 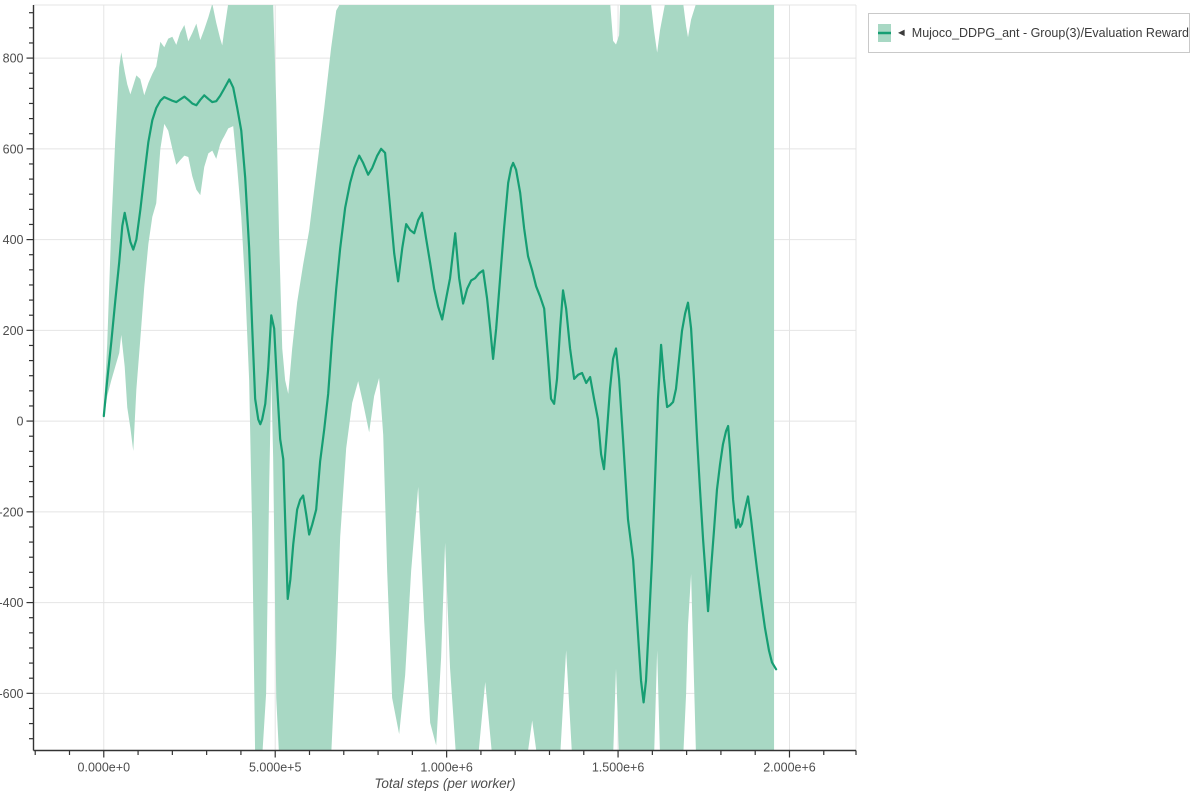 I want to click on y-tick-label: -400, so click(x=12, y=603).